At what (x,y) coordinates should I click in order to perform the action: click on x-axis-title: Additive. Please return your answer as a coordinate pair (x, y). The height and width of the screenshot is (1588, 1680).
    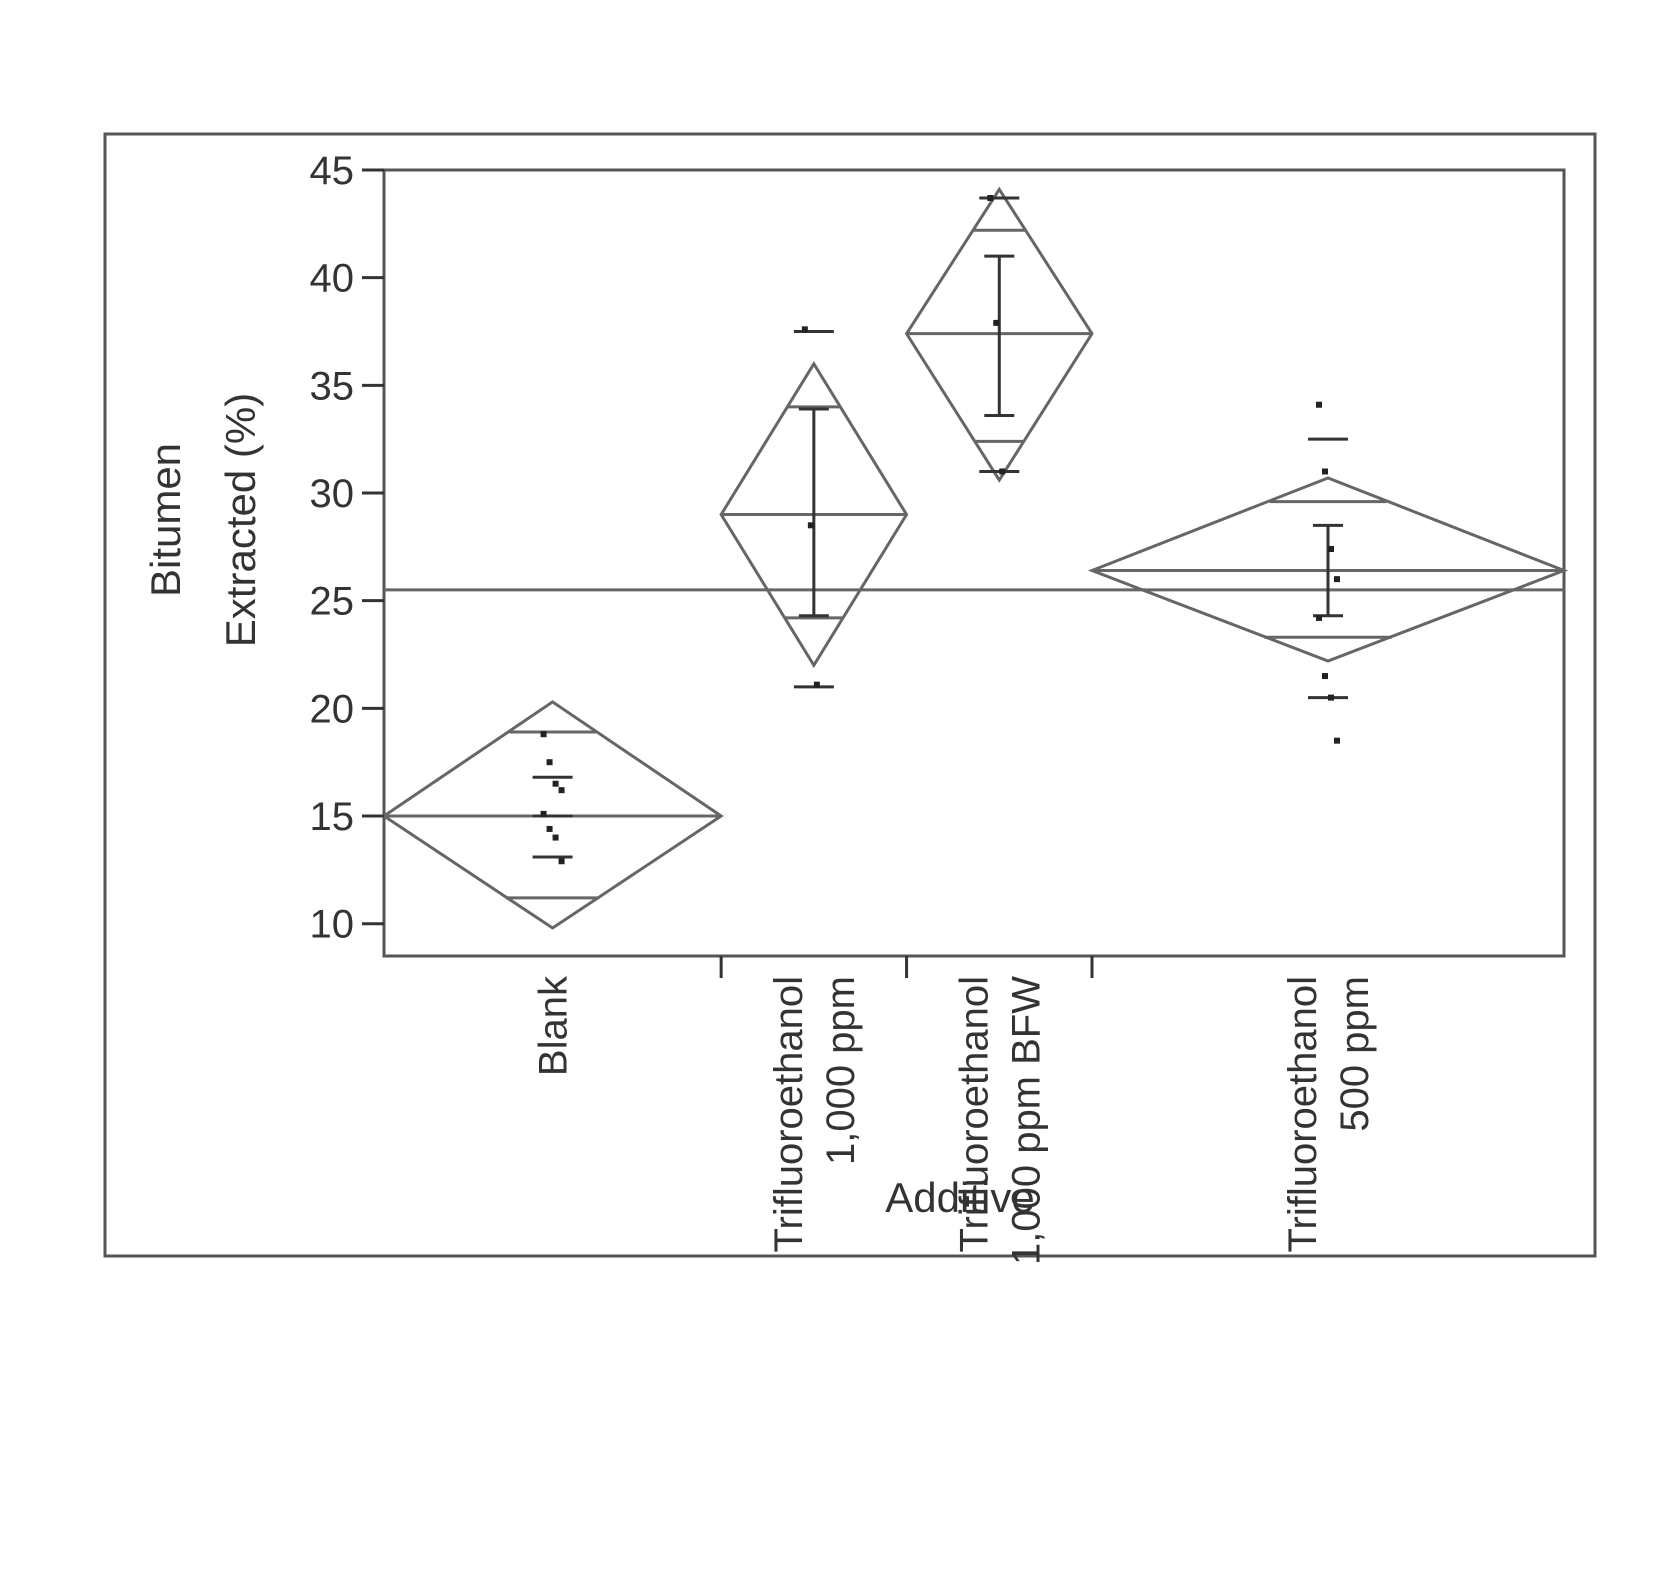
    Looking at the image, I should click on (959, 1197).